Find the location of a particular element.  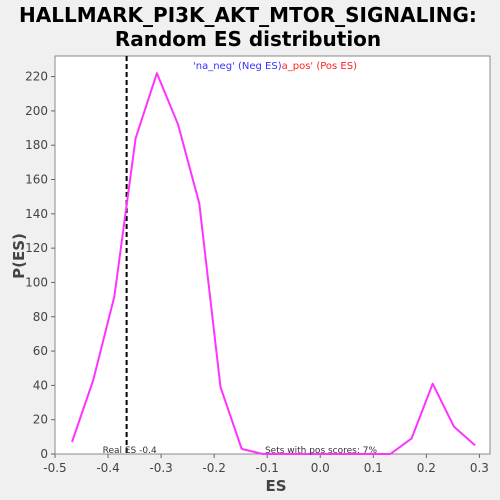

chart-title-line1: HALLMARK_PI3K_AKT_MTOR_SIGNALING: is located at coordinates (248, 15).